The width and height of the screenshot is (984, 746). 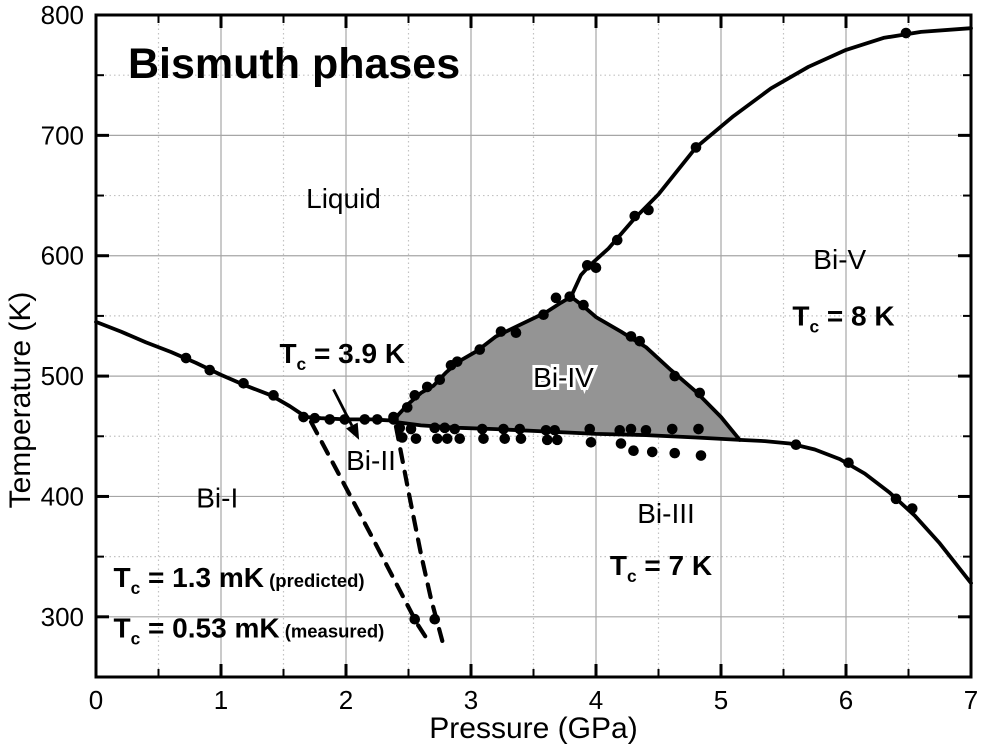 What do you see at coordinates (346, 700) in the screenshot?
I see `svg-text: 2` at bounding box center [346, 700].